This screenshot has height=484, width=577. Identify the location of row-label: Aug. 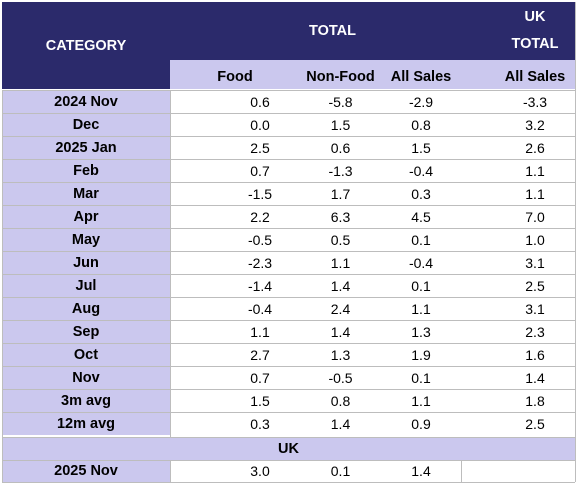
(86, 308).